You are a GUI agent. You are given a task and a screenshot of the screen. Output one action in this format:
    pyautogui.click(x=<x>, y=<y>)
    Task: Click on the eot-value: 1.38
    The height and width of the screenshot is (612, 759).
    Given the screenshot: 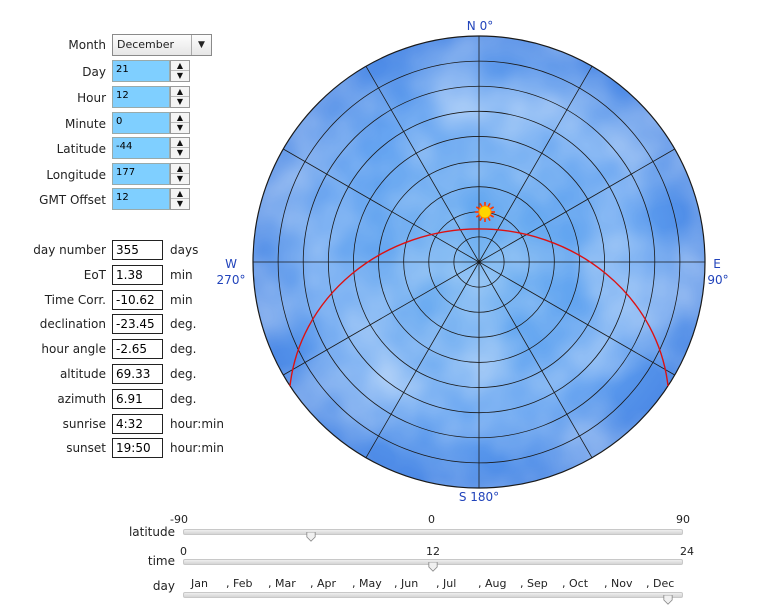 What is the action you would take?
    pyautogui.click(x=137, y=275)
    